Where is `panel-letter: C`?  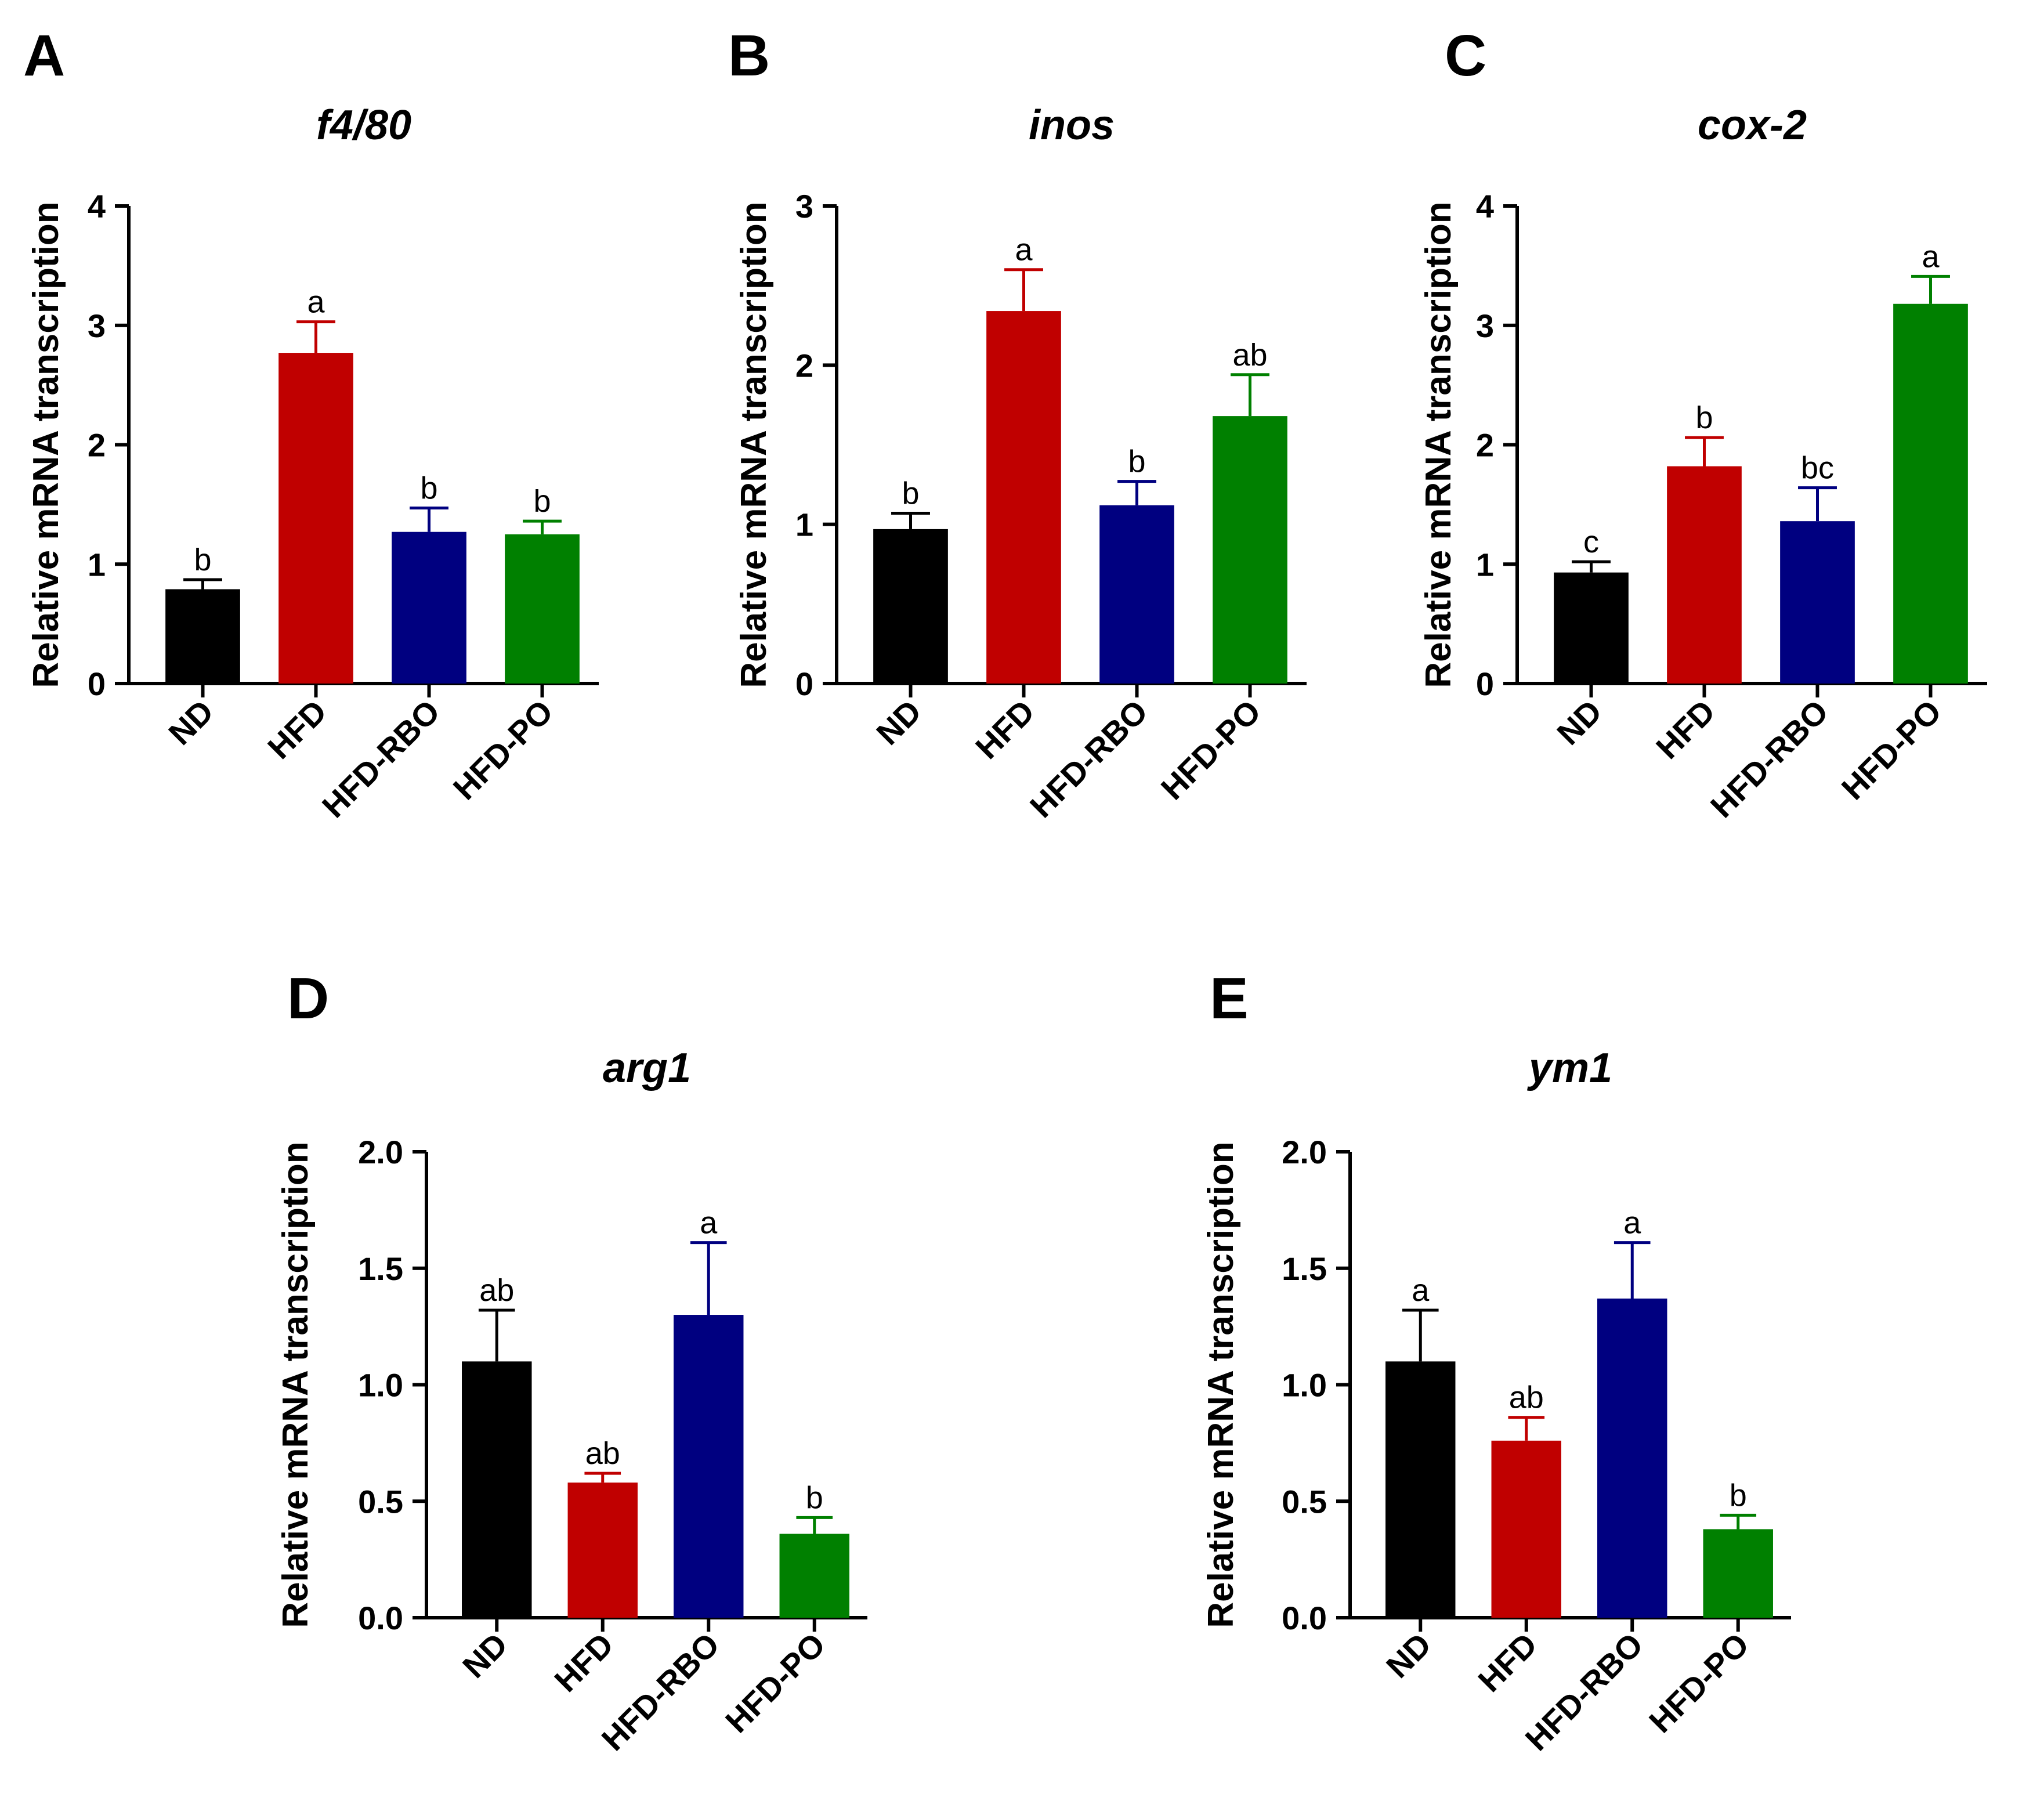 panel-letter: C is located at coordinates (1465, 55).